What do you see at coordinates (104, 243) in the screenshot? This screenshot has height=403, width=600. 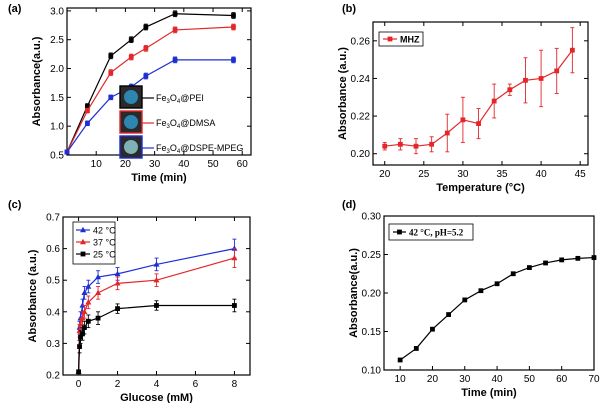 I see `legend-label: 37 °C` at bounding box center [104, 243].